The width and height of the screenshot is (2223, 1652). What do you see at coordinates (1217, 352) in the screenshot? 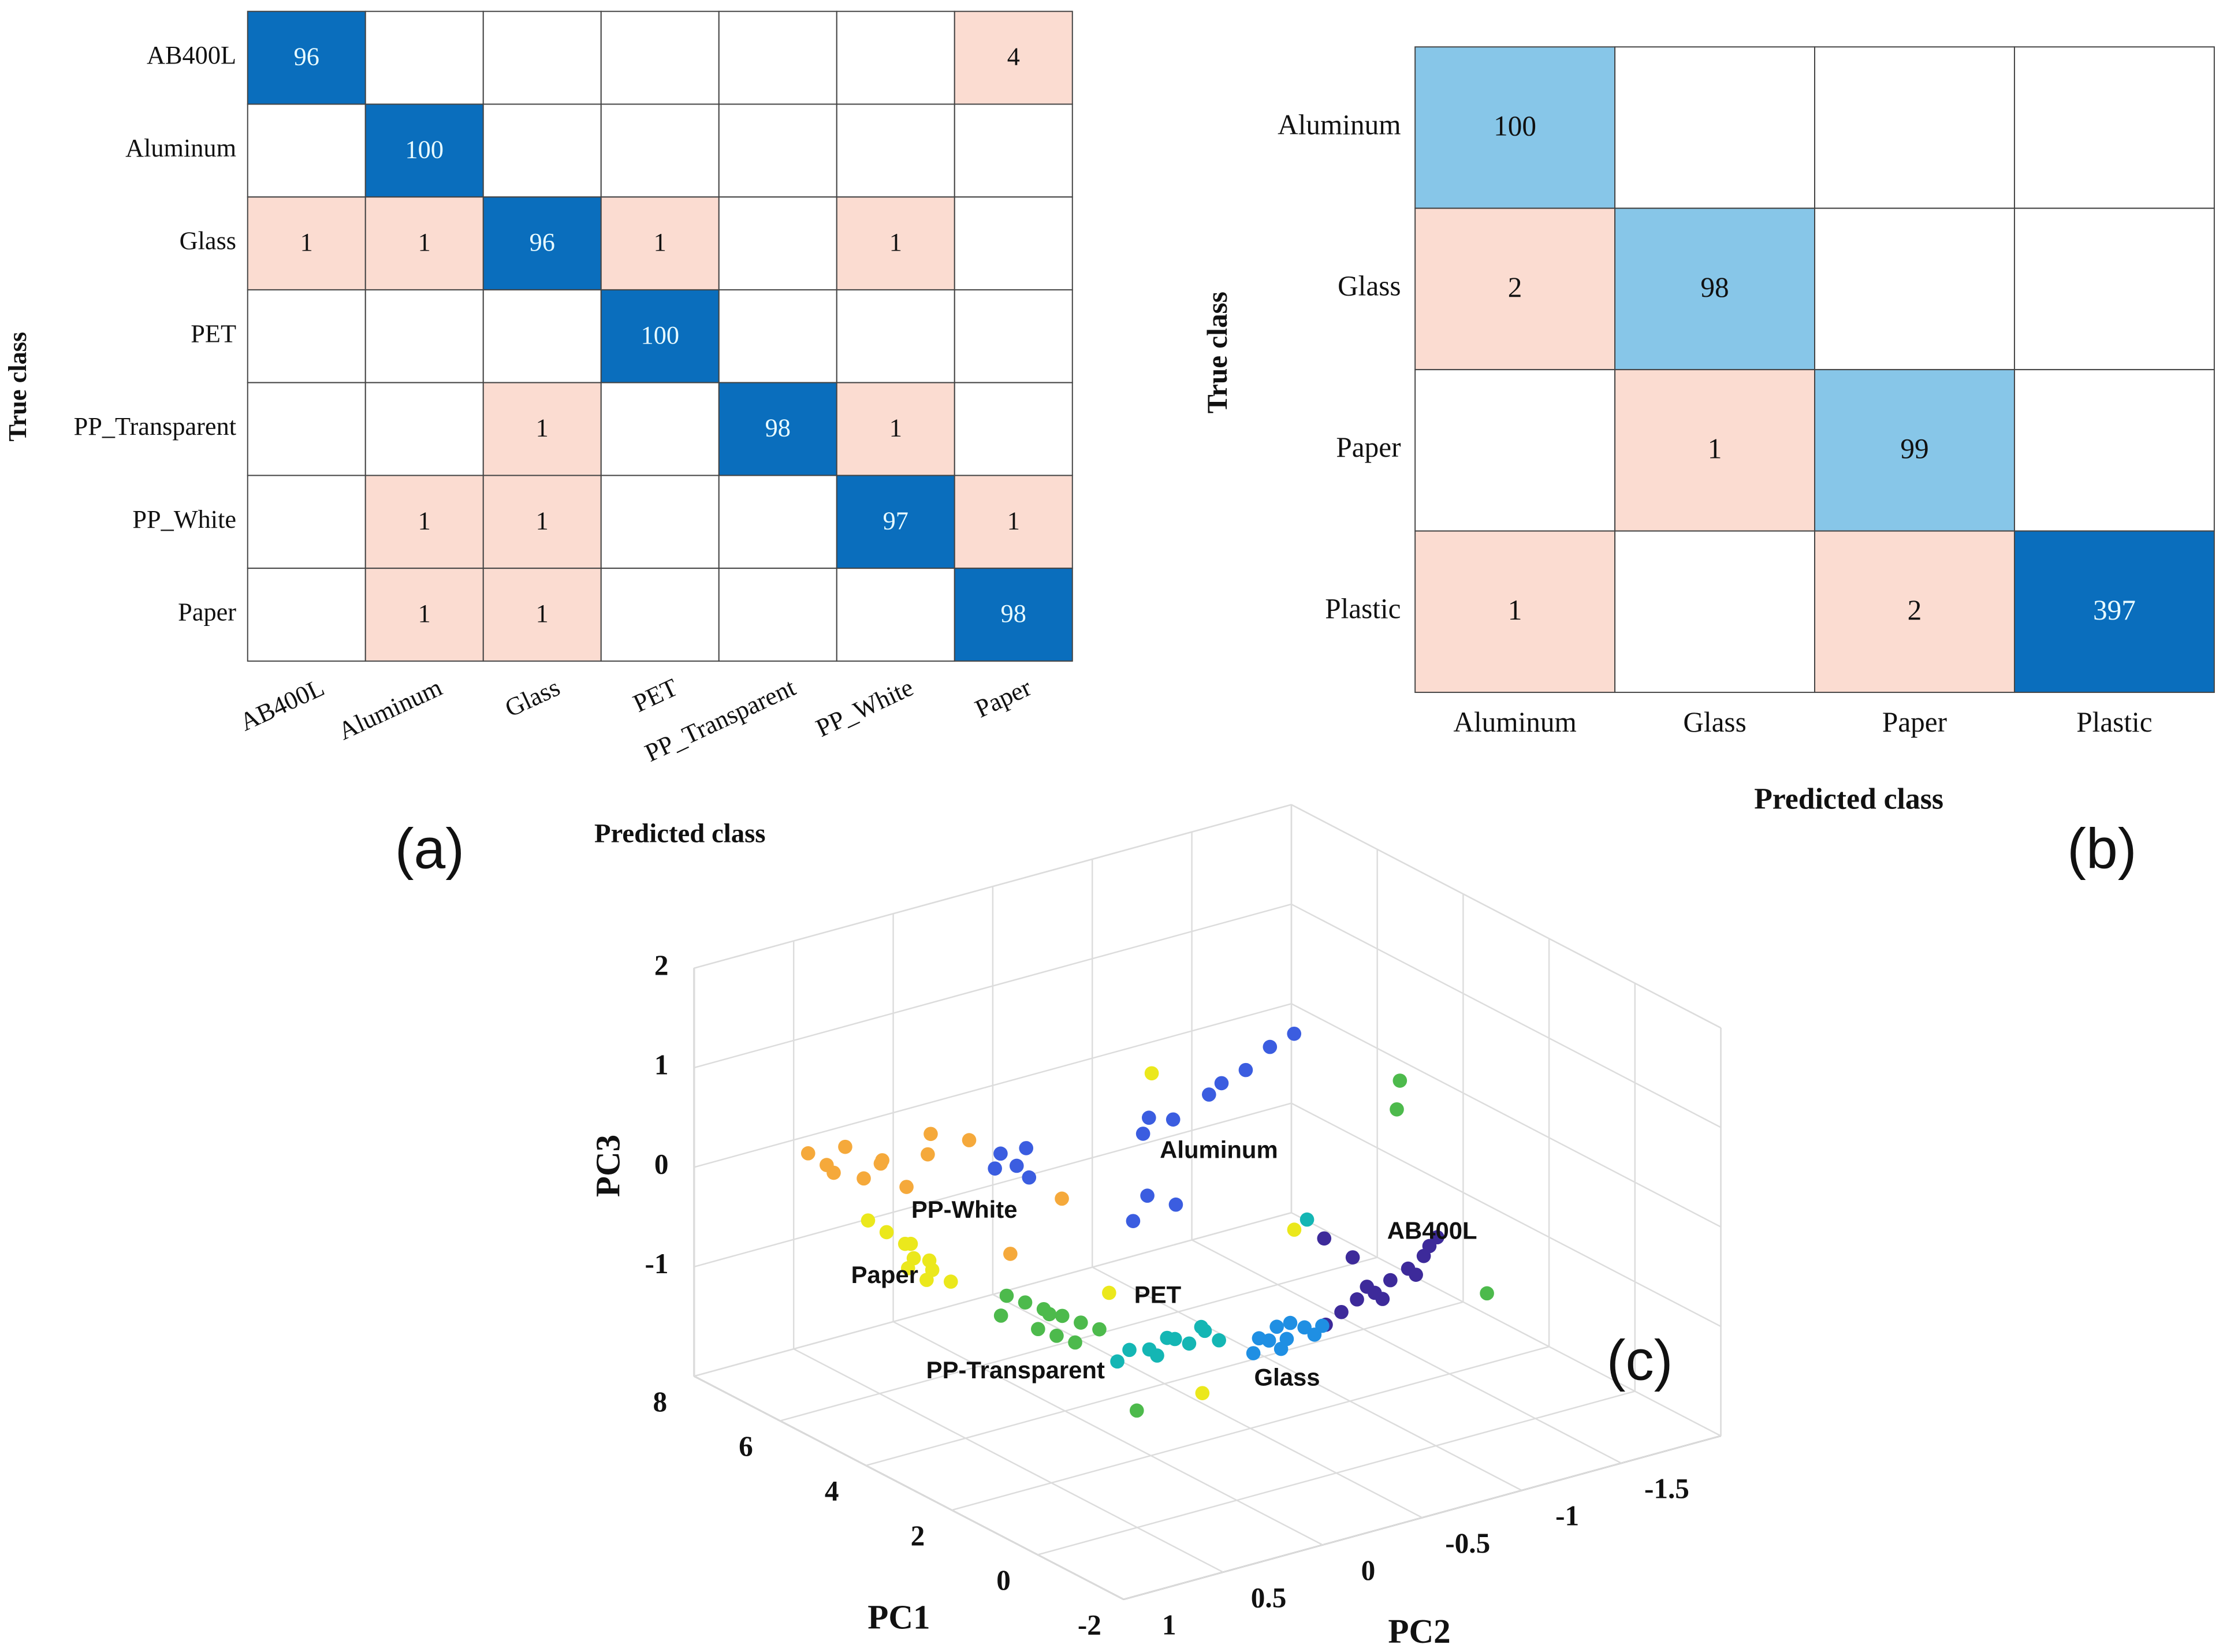
I see `y-axis-label: True class` at bounding box center [1217, 352].